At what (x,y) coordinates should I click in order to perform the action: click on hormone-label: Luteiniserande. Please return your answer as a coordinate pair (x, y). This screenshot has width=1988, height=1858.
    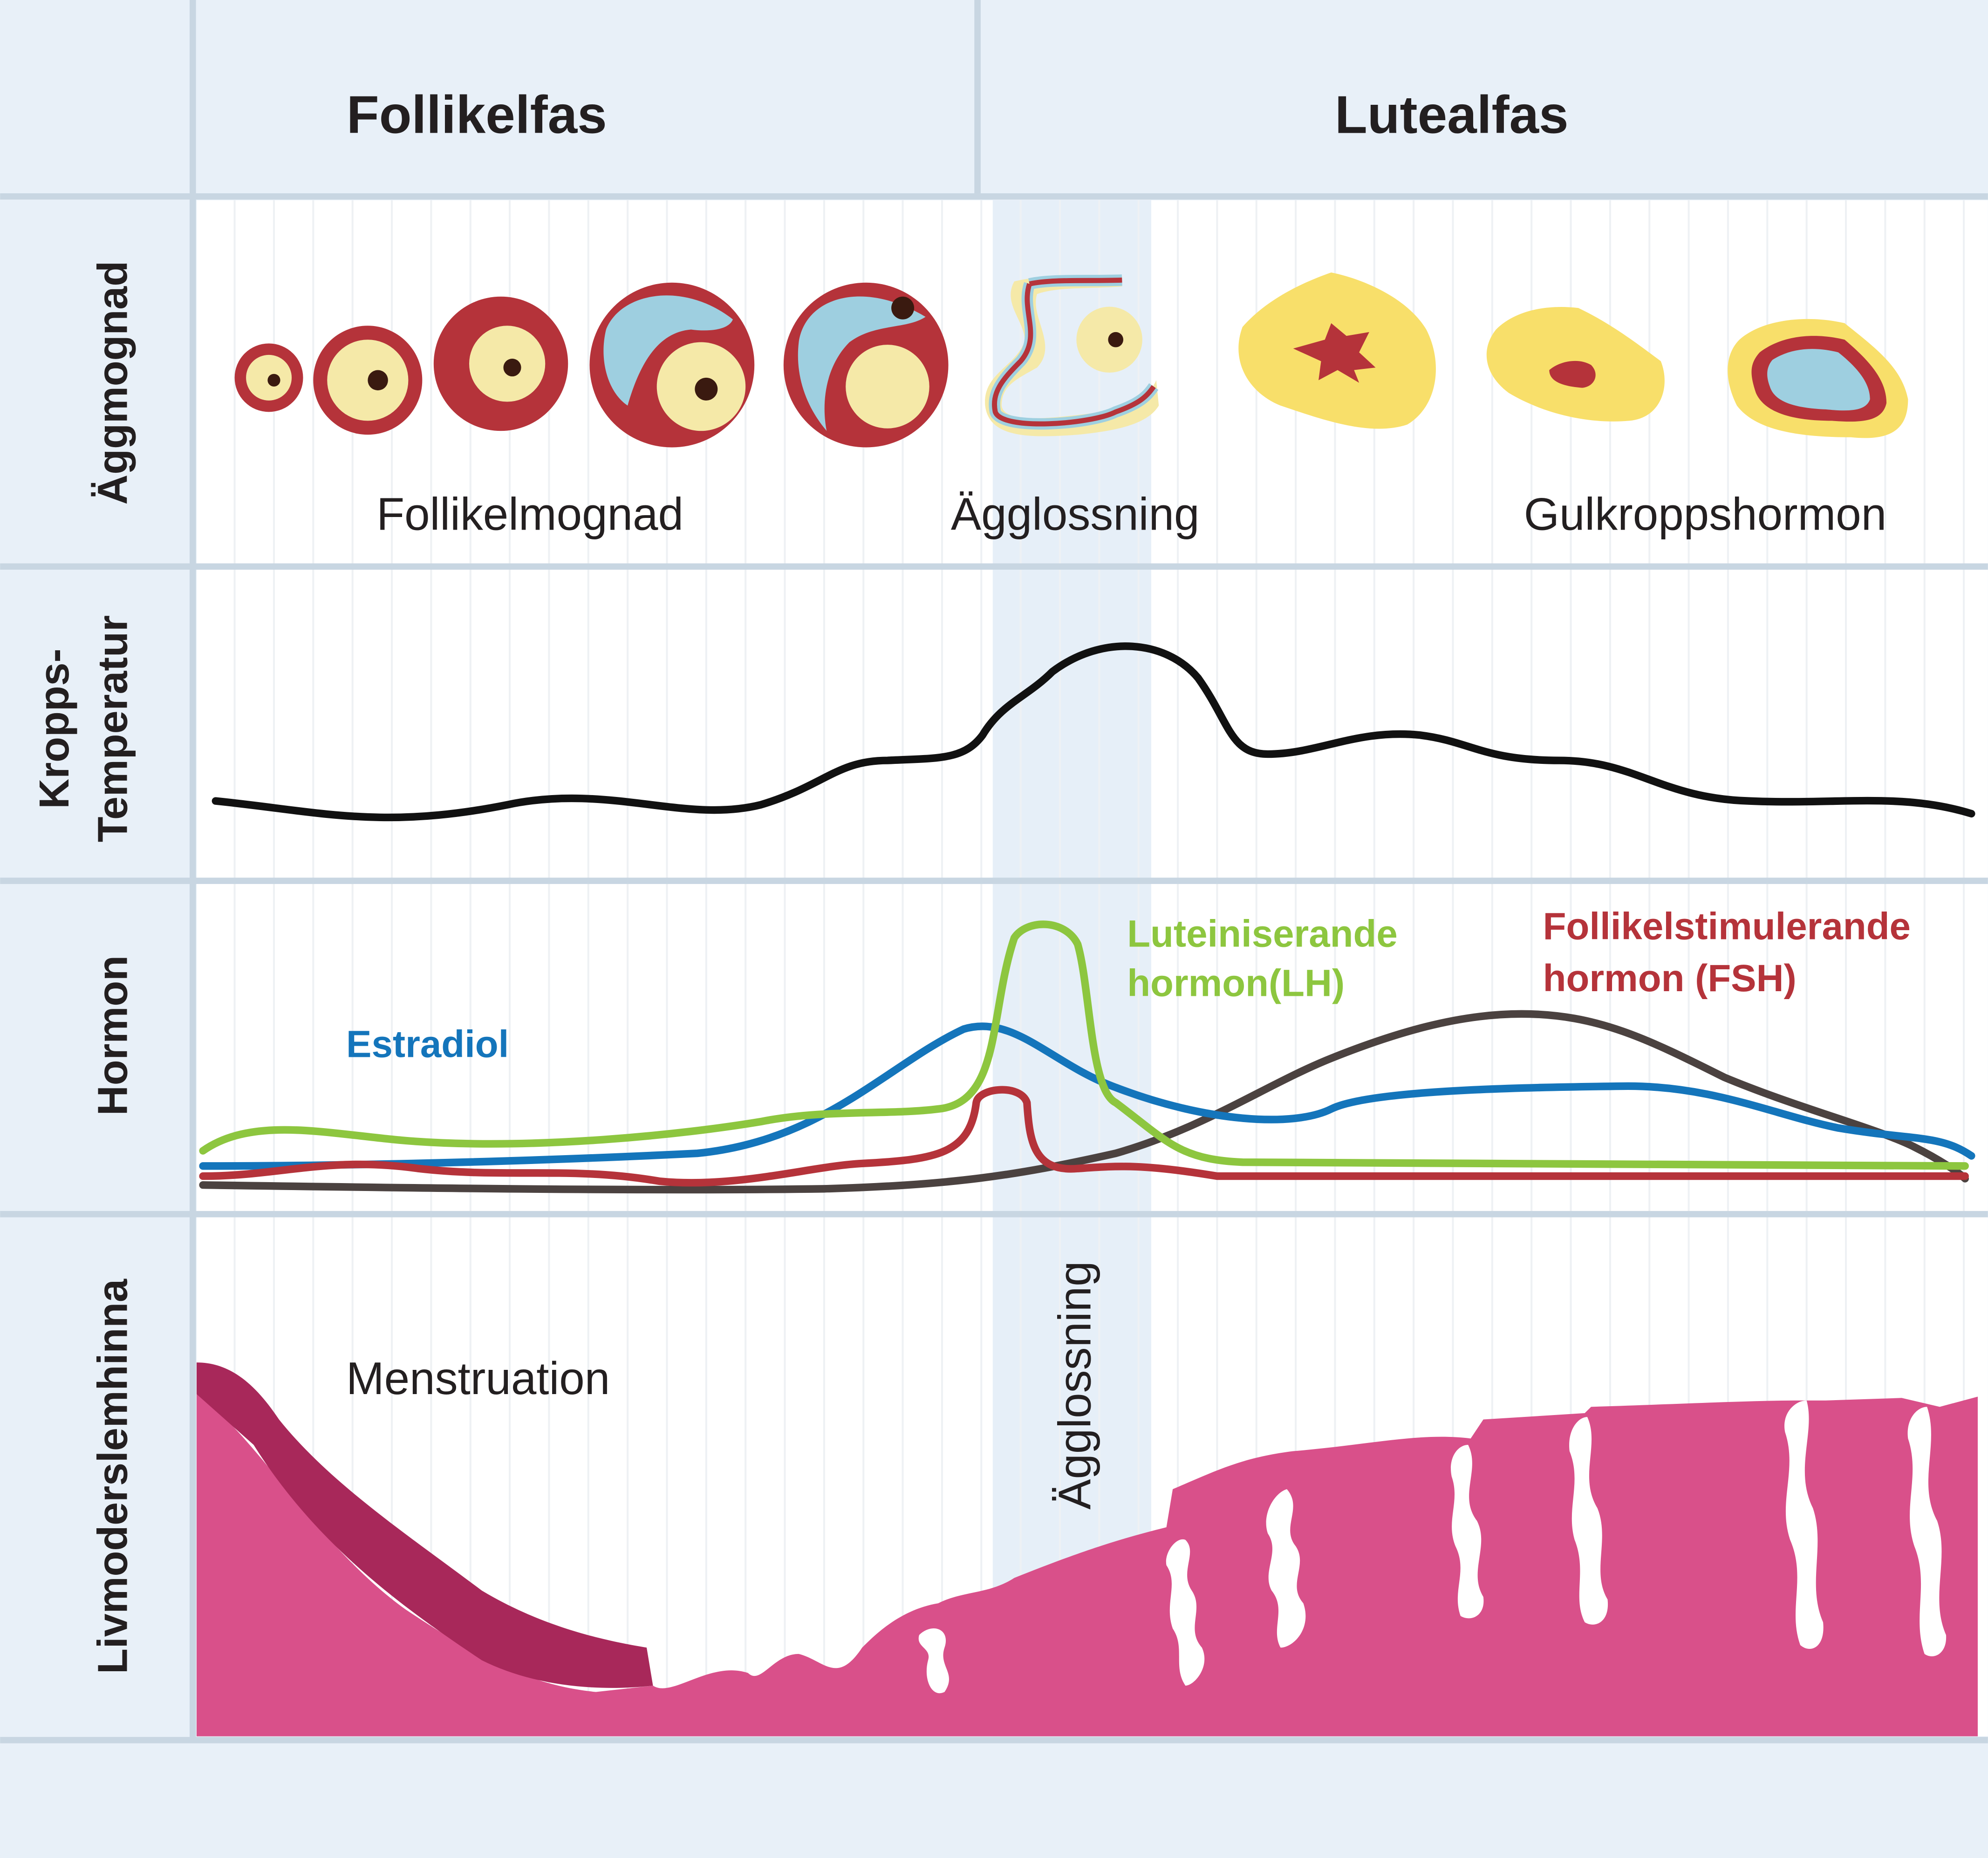
    Looking at the image, I should click on (1262, 934).